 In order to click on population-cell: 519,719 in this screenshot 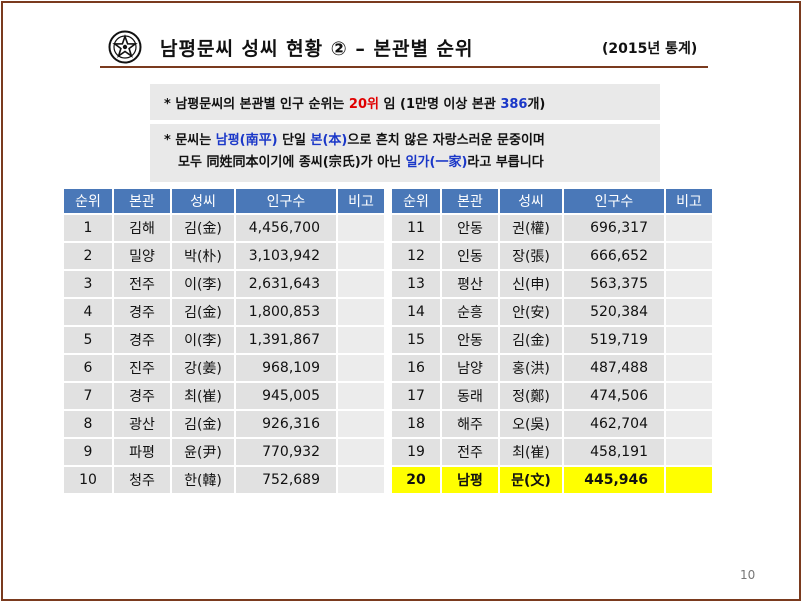, I will do `click(614, 340)`.